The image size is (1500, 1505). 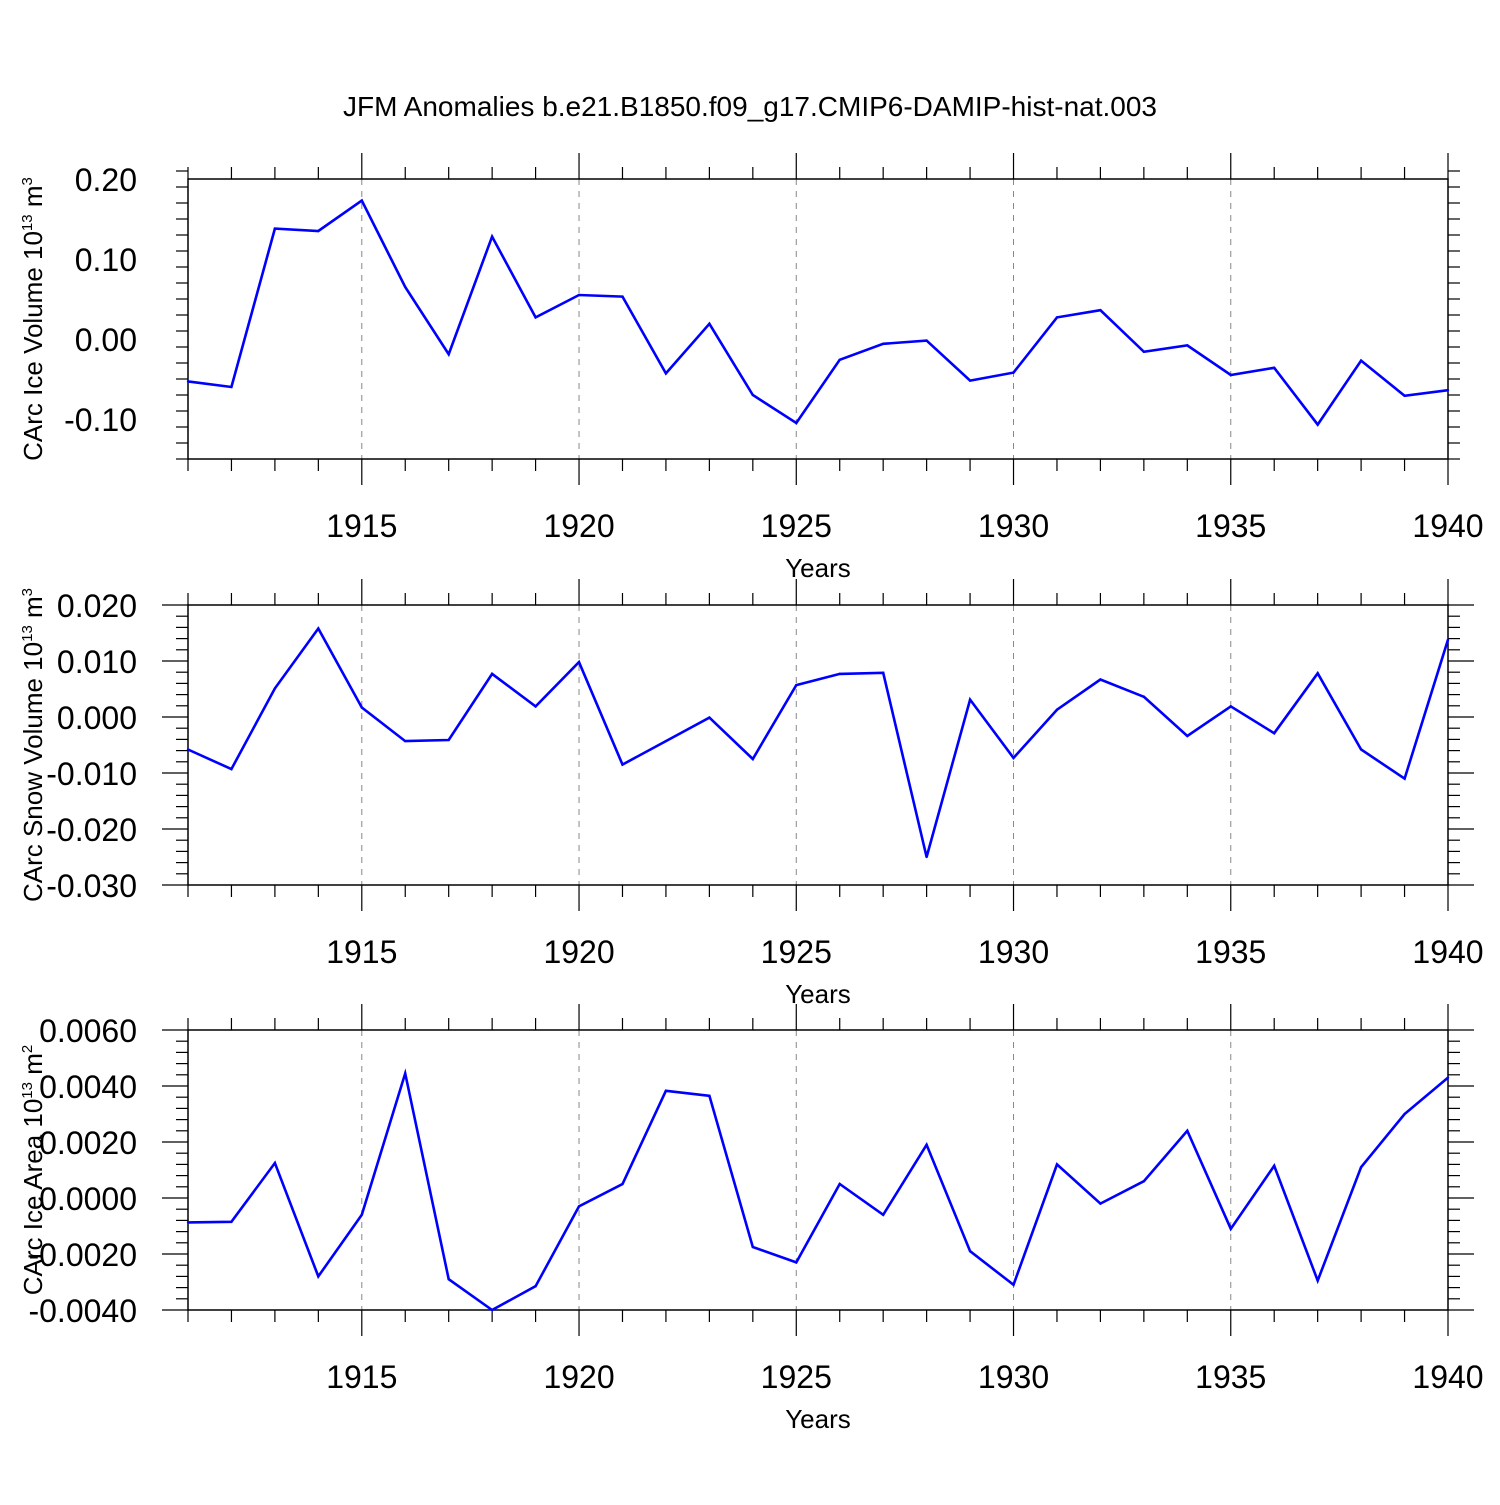 I want to click on y-tick-label: -0.0020, so click(x=82, y=1255).